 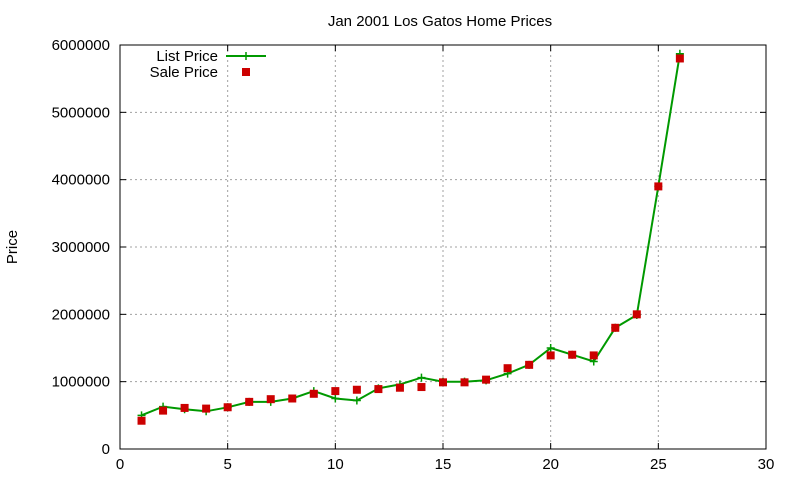 I want to click on y-axis-label: Price, so click(x=12, y=247).